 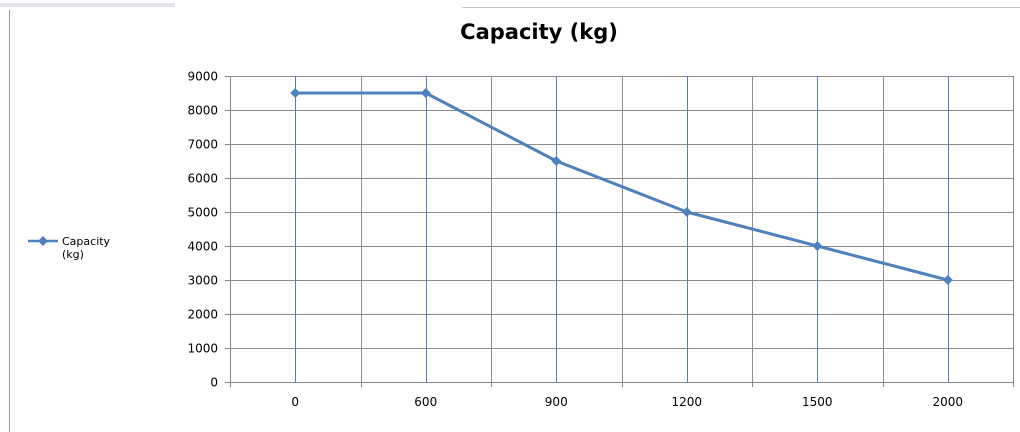 What do you see at coordinates (295, 402) in the screenshot?
I see `x-tick-label-0: 0` at bounding box center [295, 402].